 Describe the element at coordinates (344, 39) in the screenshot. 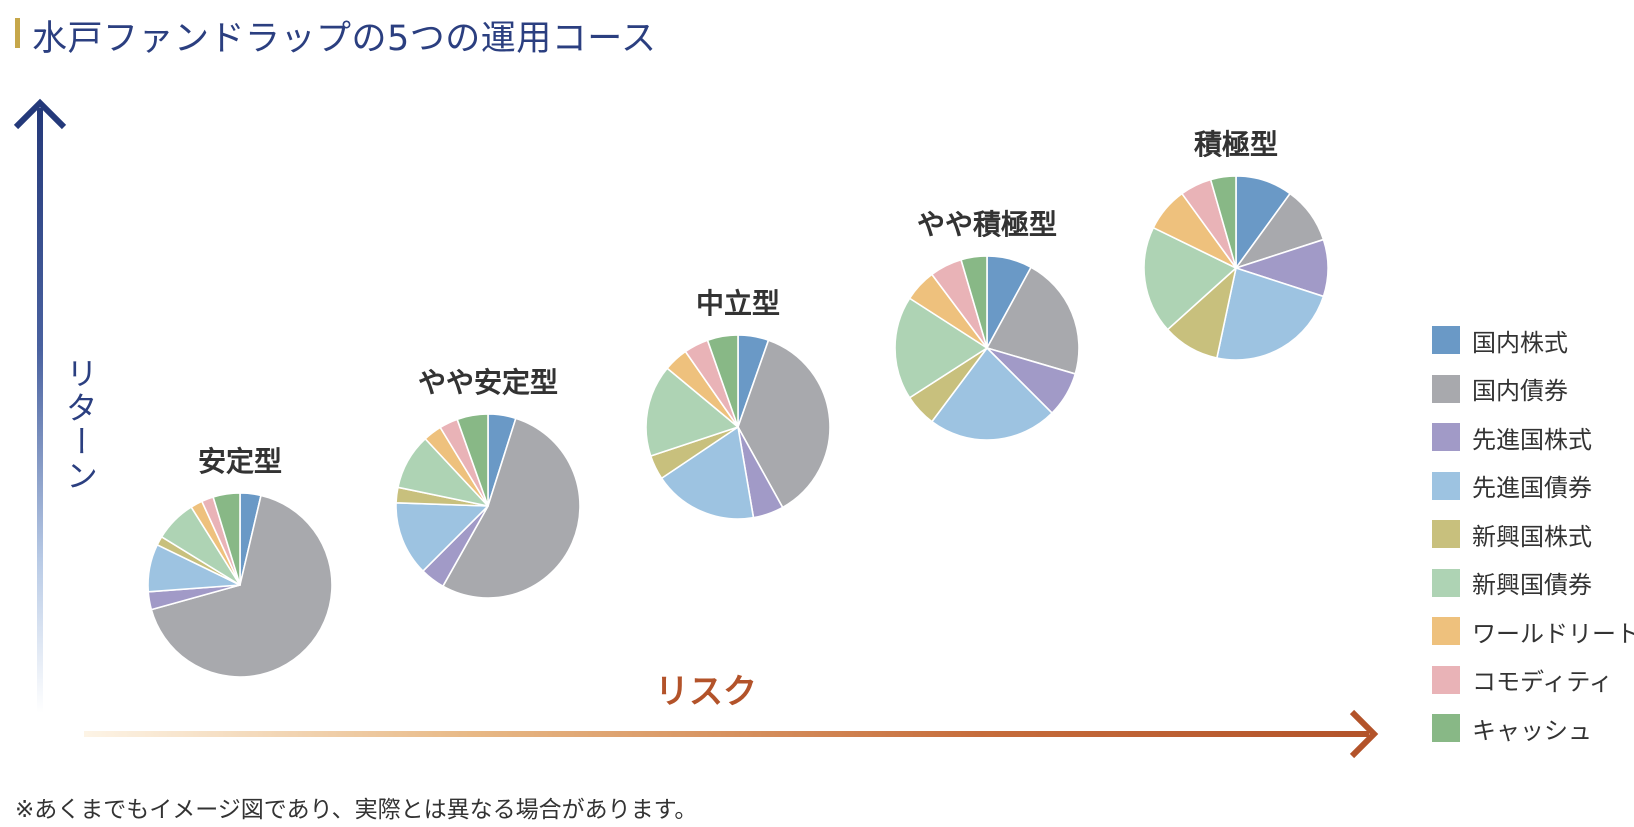

I see `page-title: 水戸ファンドラップの5つの運用コース` at that location.